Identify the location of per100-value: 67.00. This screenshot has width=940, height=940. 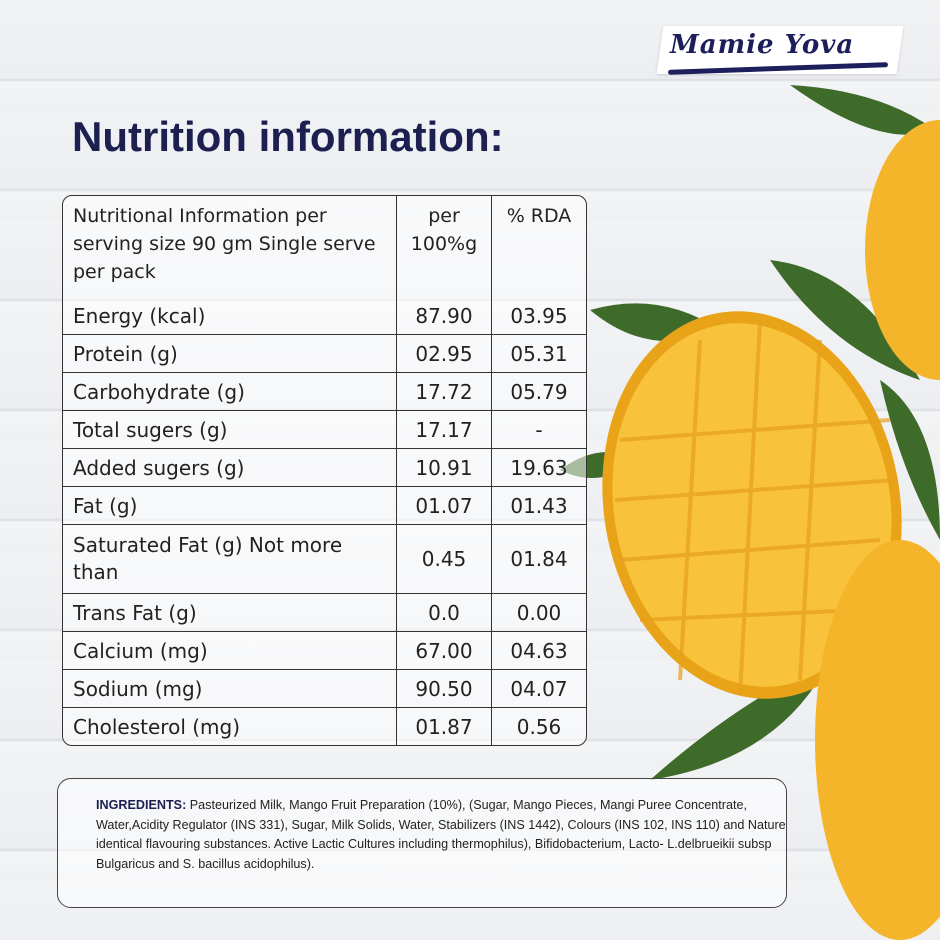
(444, 651).